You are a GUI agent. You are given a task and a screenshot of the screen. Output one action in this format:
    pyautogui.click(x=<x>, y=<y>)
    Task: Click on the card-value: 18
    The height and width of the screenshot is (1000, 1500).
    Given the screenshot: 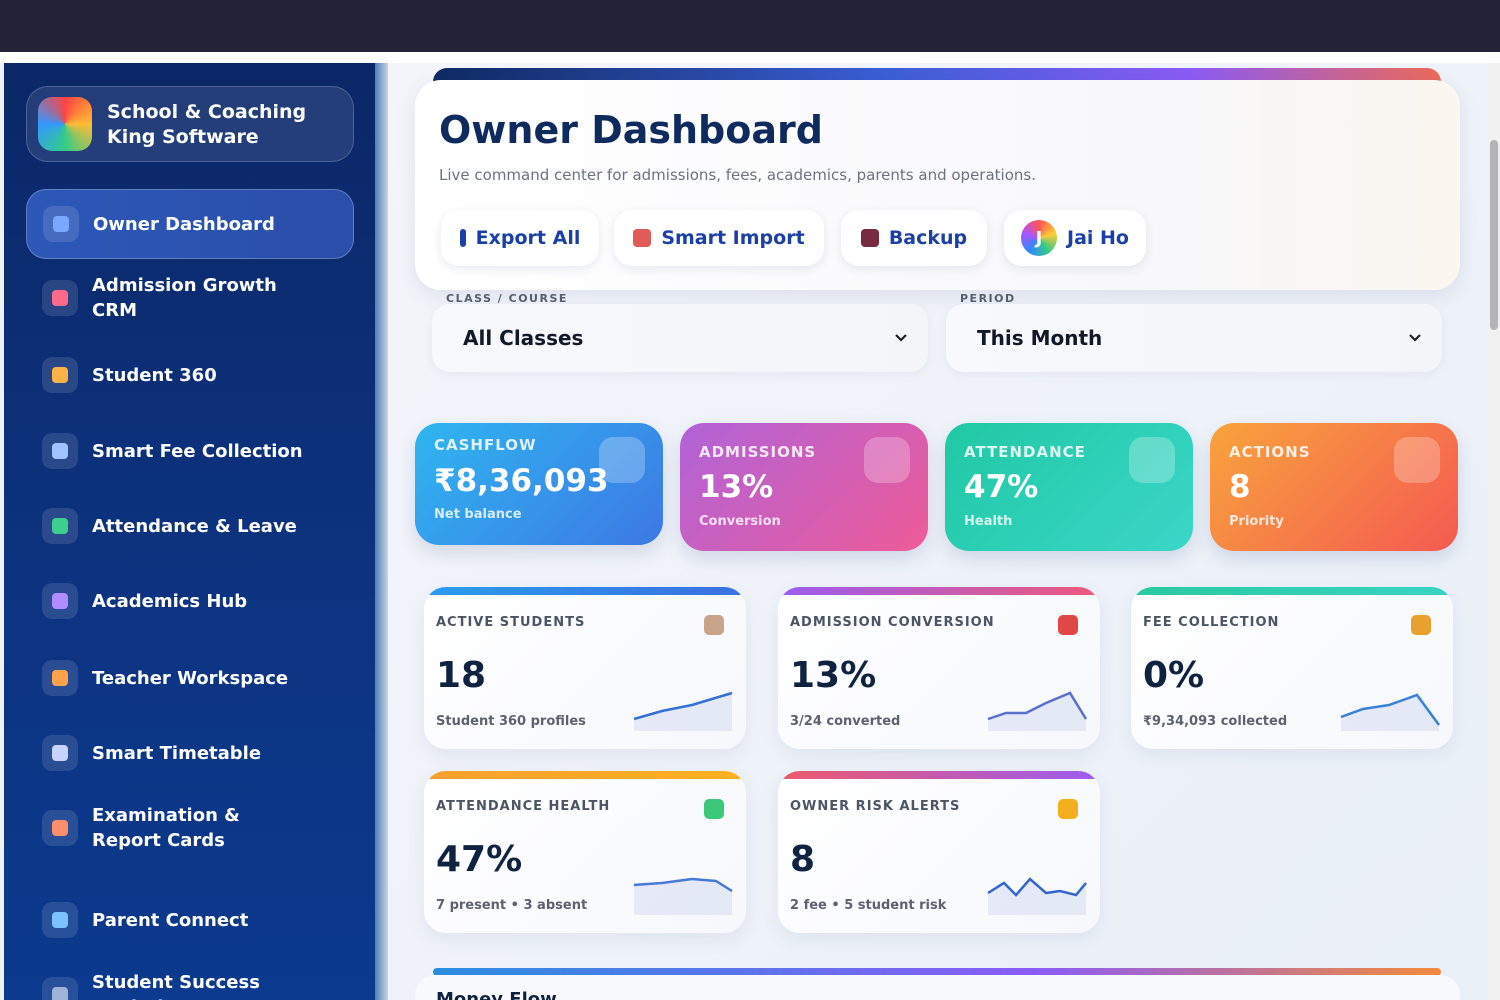 What is the action you would take?
    pyautogui.click(x=461, y=675)
    